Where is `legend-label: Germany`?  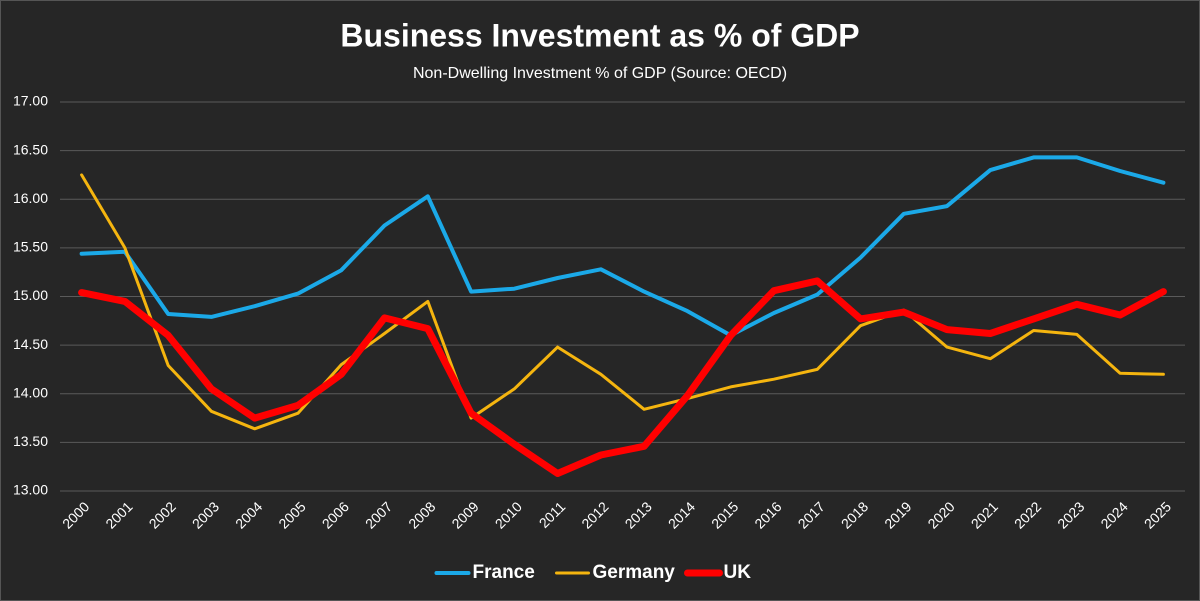
legend-label: Germany is located at coordinates (634, 572).